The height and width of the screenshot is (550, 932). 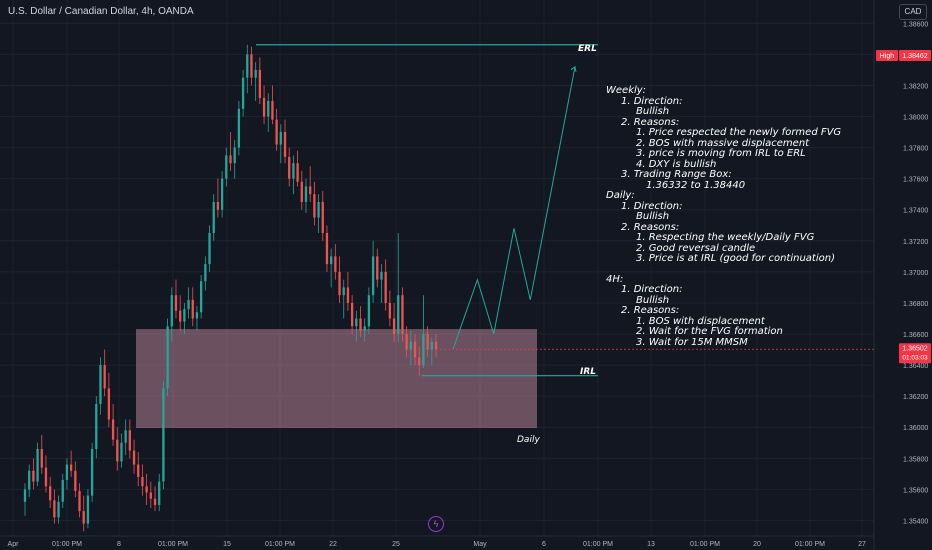 What do you see at coordinates (588, 372) in the screenshot?
I see `irl-label: IRL` at bounding box center [588, 372].